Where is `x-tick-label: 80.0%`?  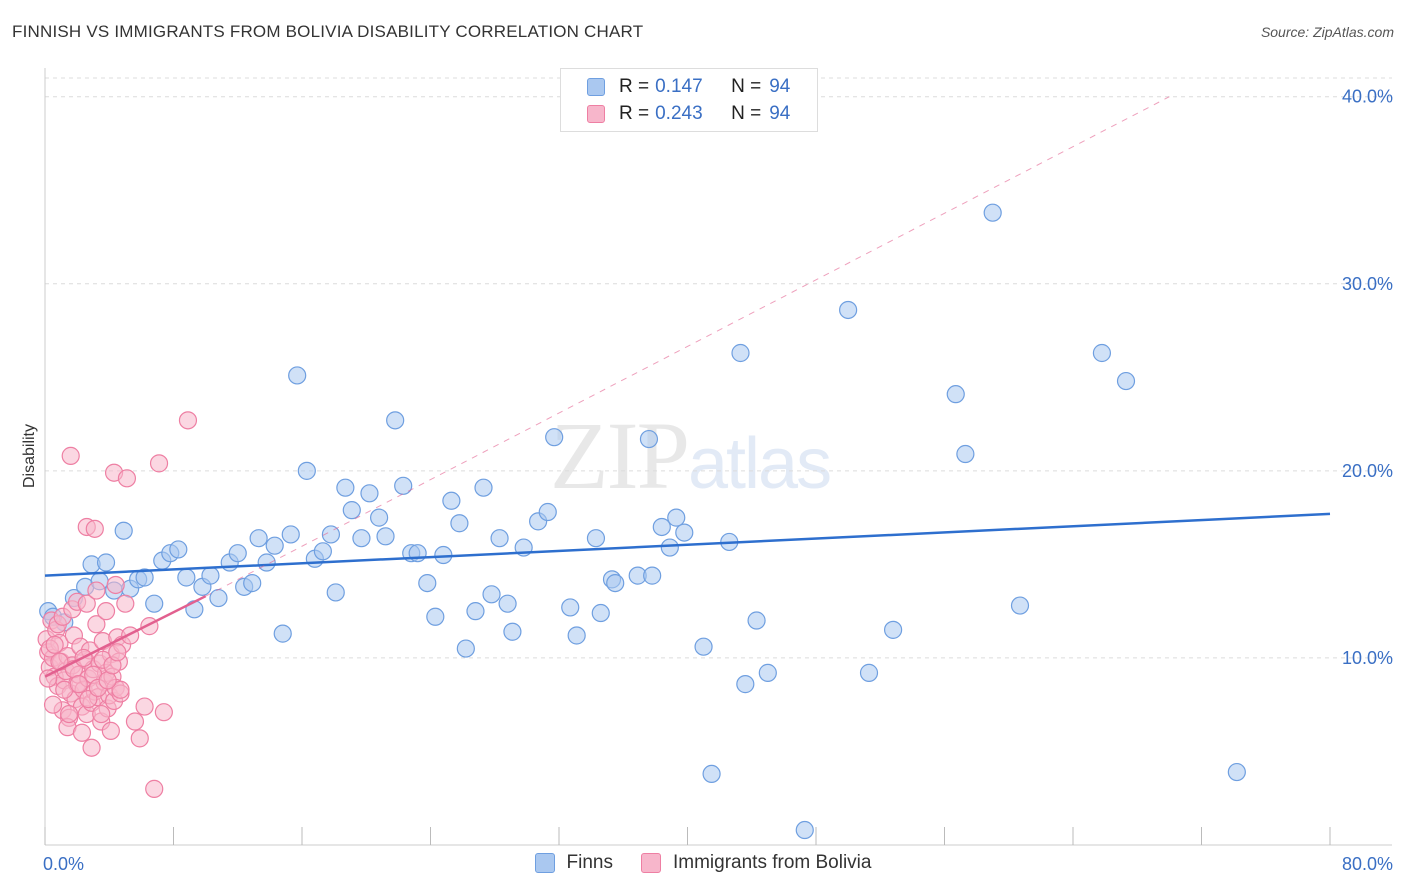 x-tick-label: 80.0% is located at coordinates (1367, 864).